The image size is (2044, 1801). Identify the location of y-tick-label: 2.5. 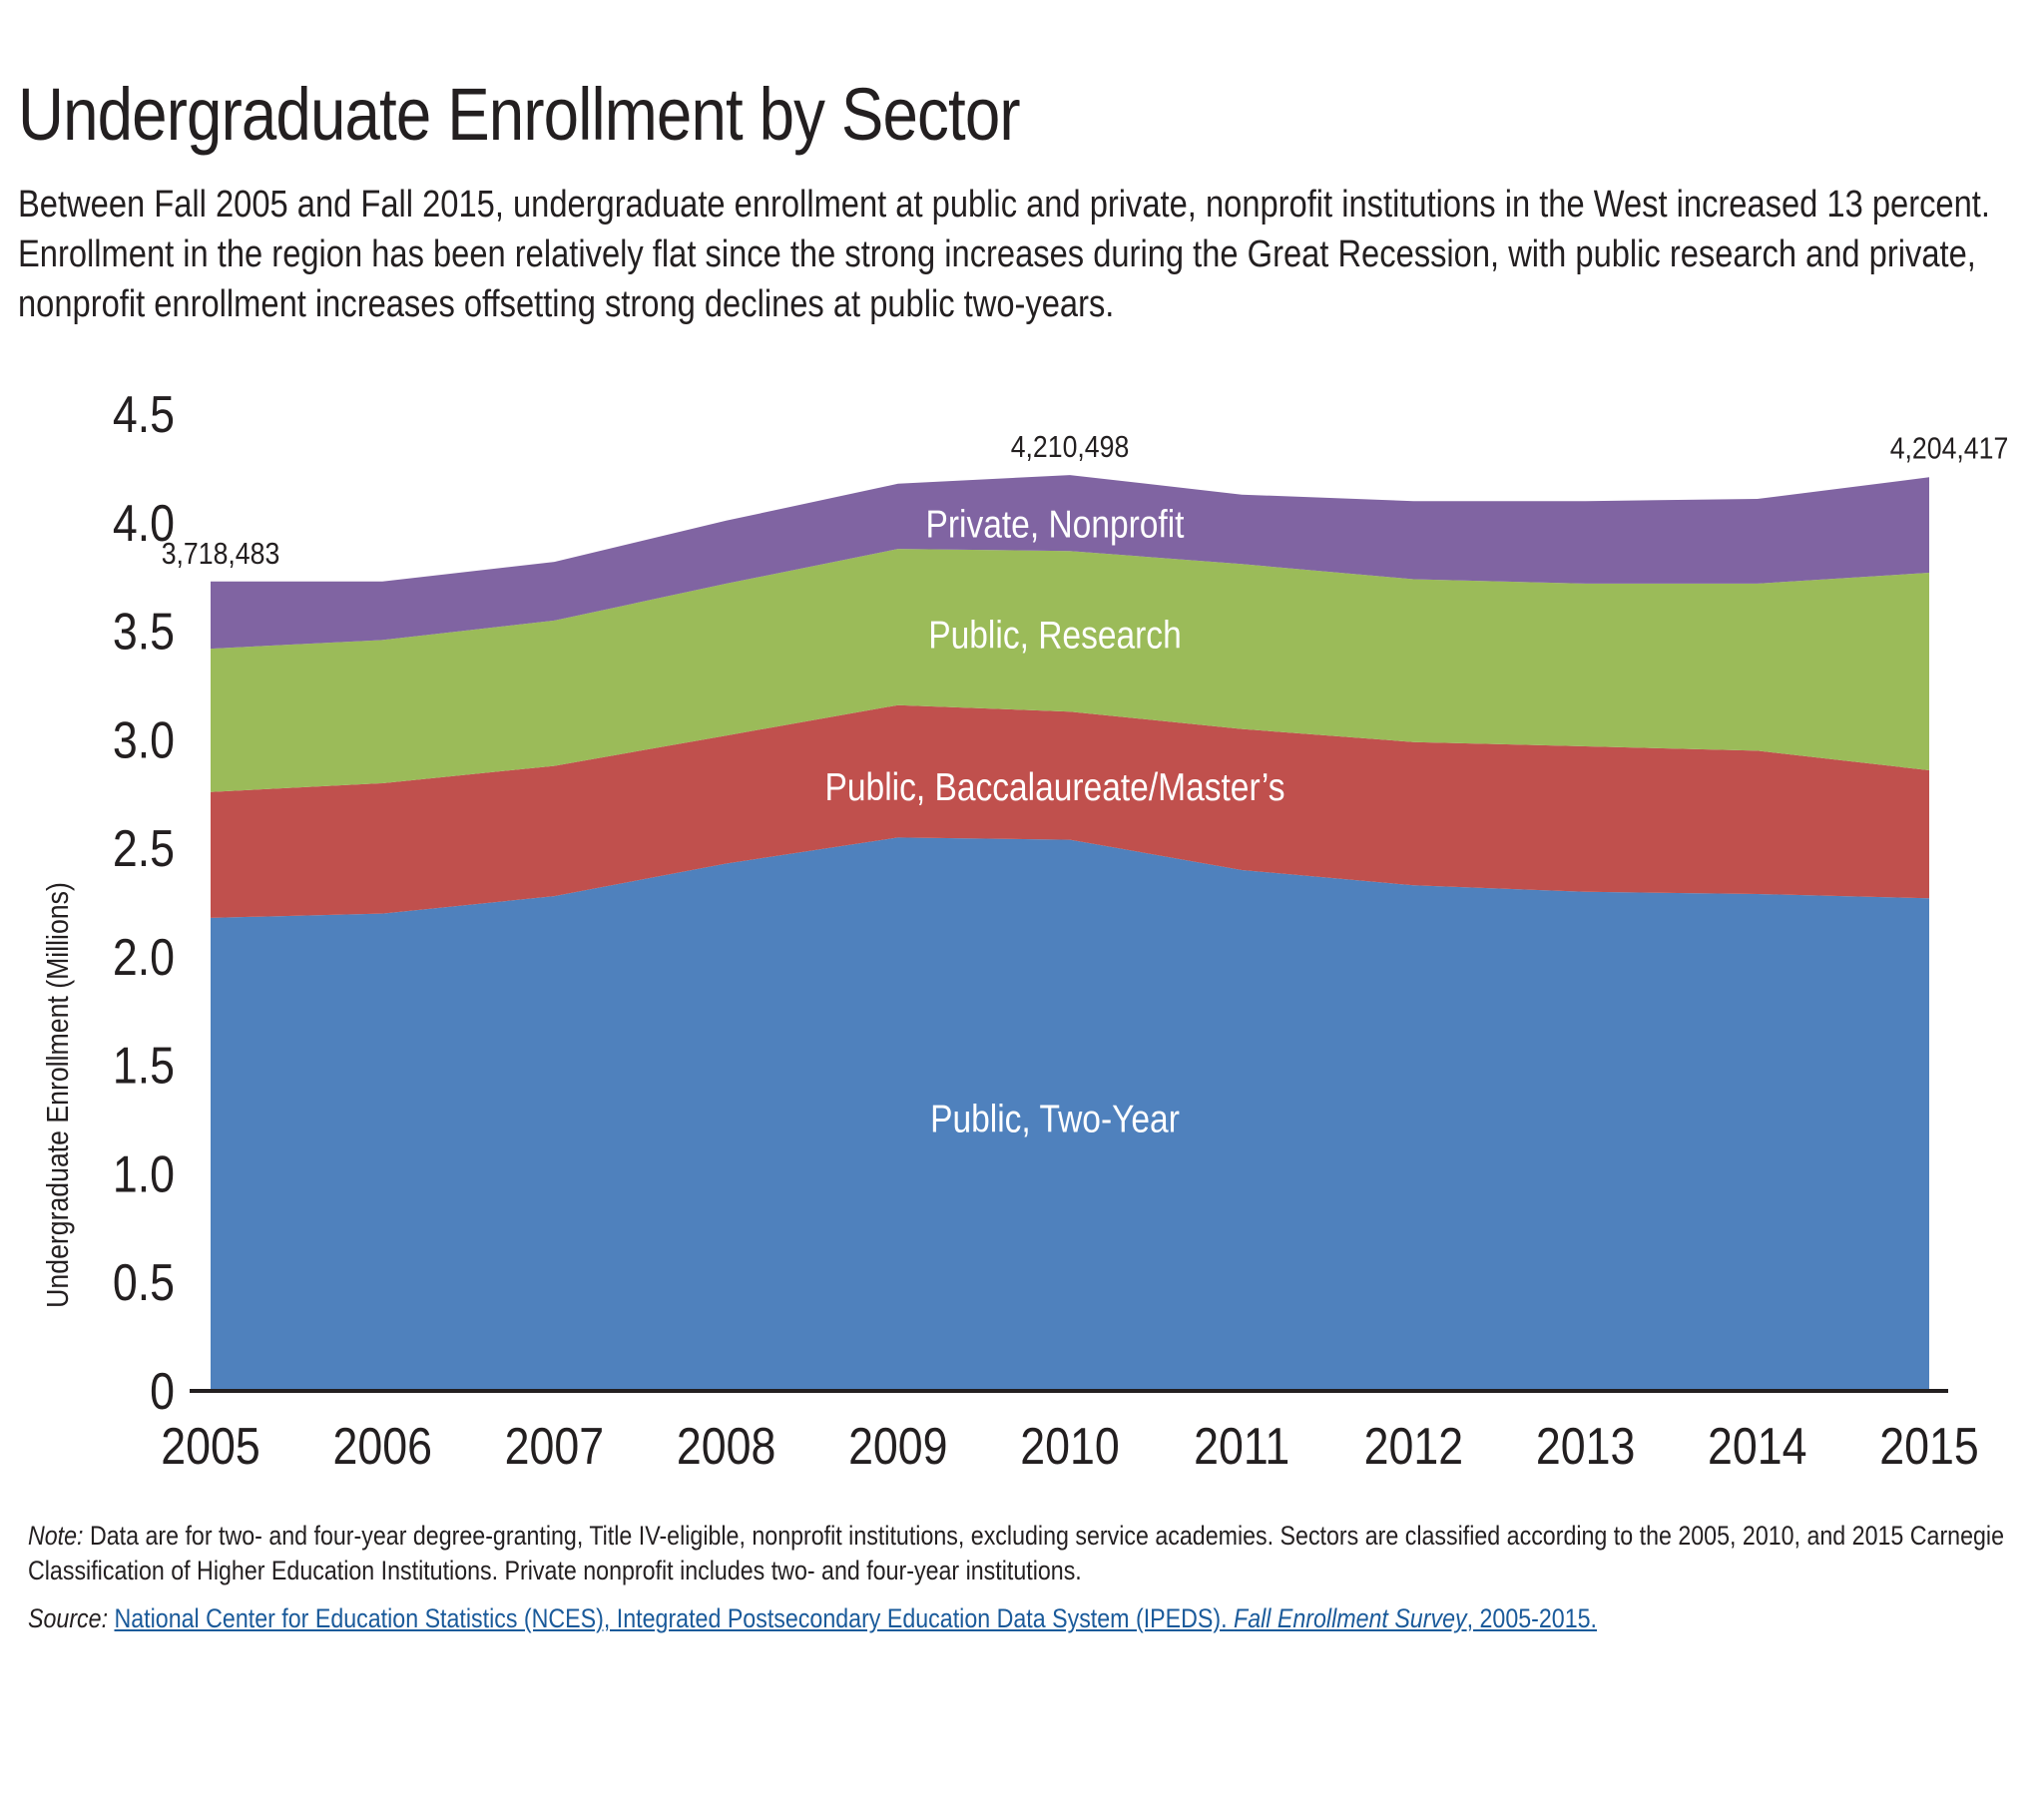
(144, 849).